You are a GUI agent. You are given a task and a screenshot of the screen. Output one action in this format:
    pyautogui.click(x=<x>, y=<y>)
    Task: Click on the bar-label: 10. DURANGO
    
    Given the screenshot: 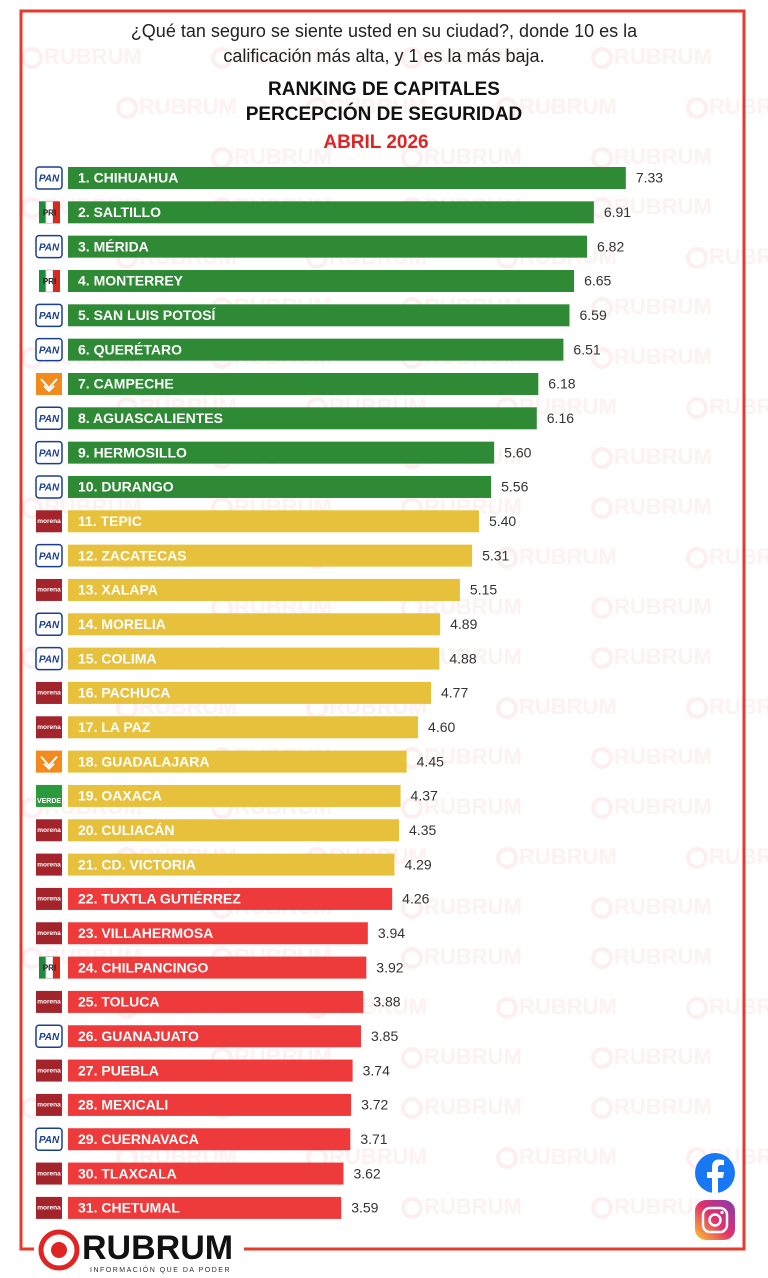 What is the action you would take?
    pyautogui.click(x=126, y=487)
    